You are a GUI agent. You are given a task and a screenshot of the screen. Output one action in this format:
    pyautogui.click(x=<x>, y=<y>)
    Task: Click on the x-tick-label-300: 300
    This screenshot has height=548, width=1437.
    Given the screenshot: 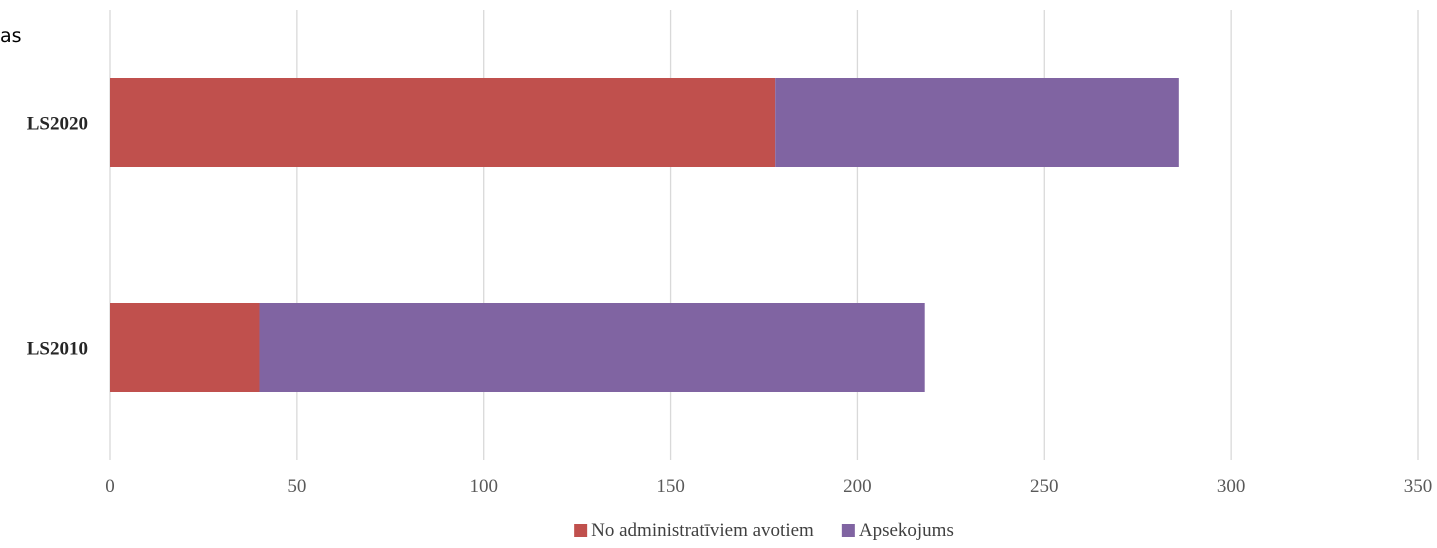 What is the action you would take?
    pyautogui.click(x=1231, y=486)
    